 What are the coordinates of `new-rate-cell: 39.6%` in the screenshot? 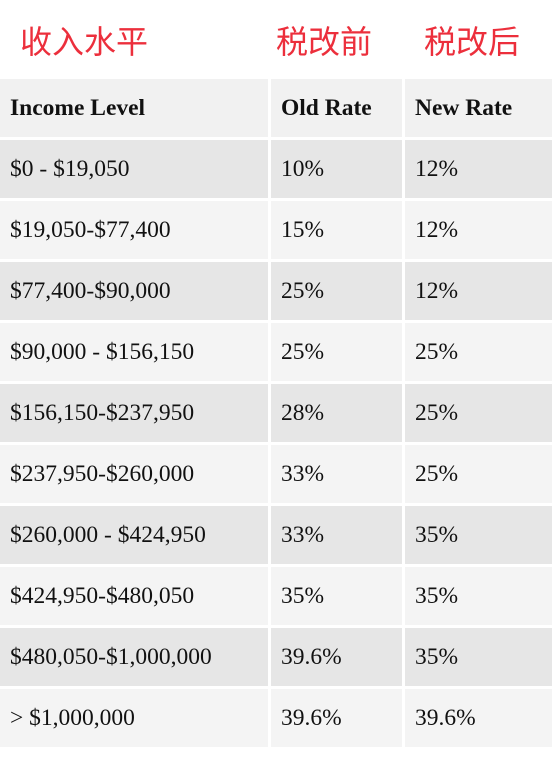 It's located at (478, 718).